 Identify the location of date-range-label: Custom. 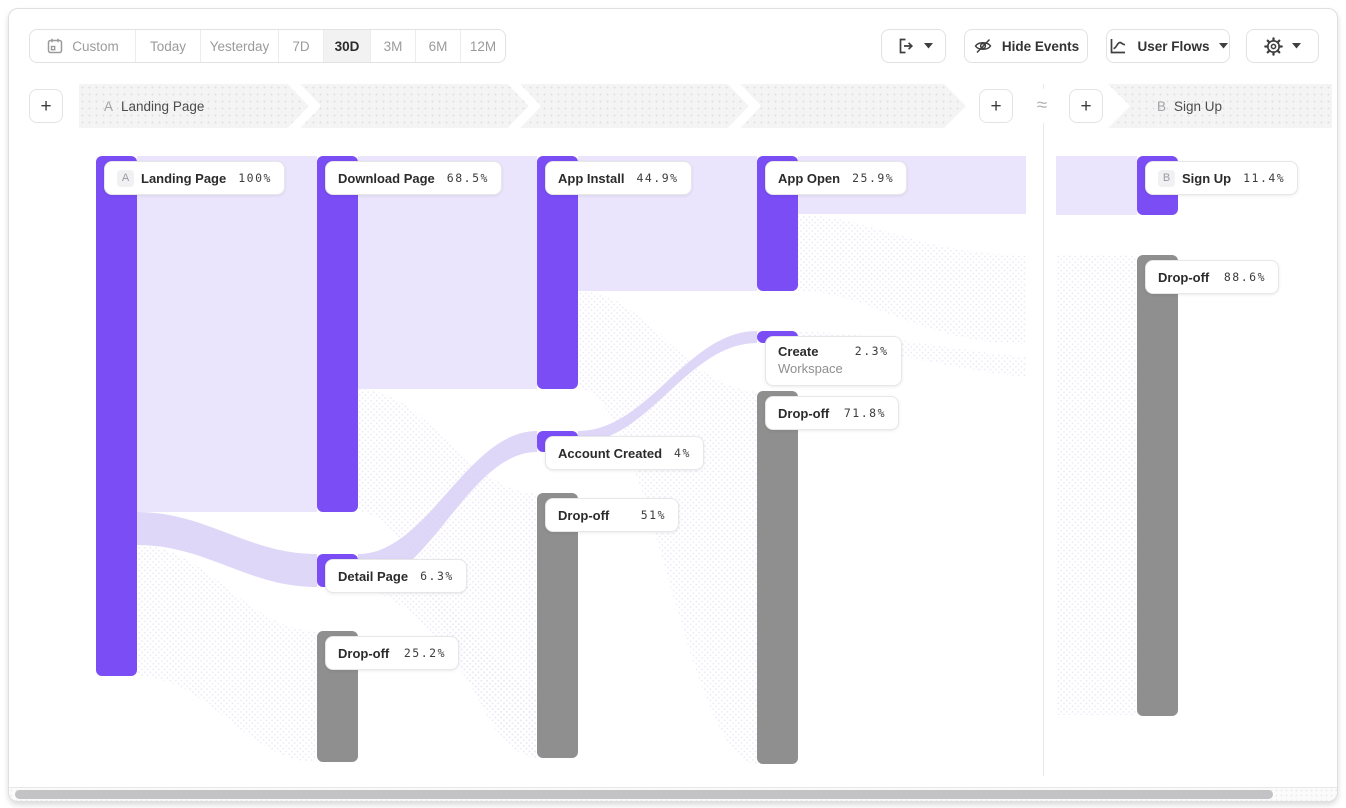
(95, 46).